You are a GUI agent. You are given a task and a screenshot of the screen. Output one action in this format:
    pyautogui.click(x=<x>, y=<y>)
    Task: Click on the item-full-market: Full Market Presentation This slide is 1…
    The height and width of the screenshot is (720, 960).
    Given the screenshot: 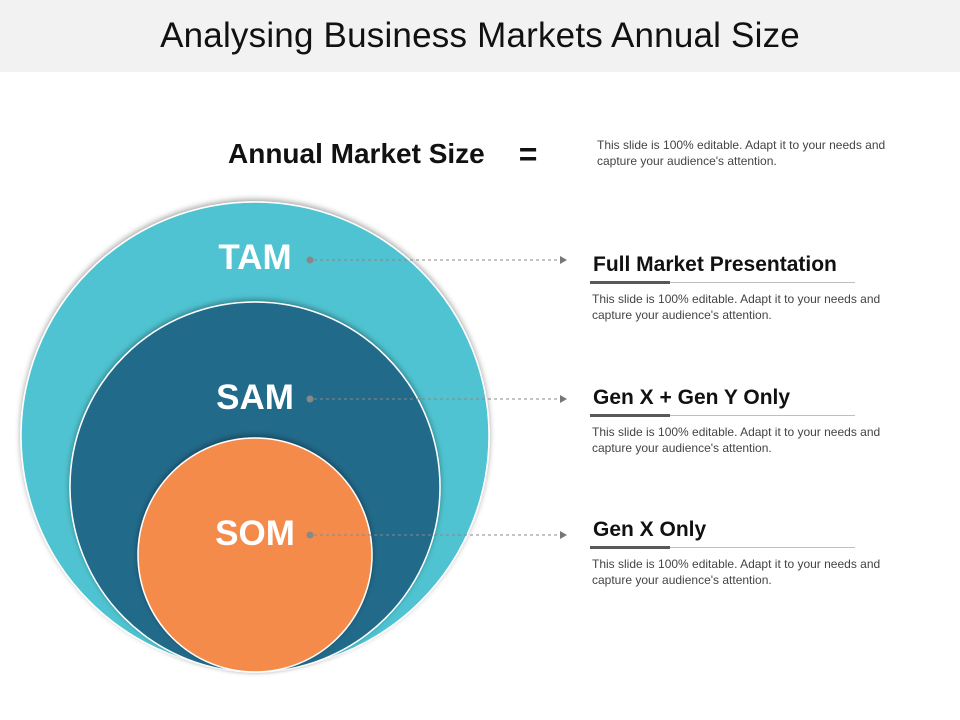 What is the action you would take?
    pyautogui.click(x=755, y=287)
    